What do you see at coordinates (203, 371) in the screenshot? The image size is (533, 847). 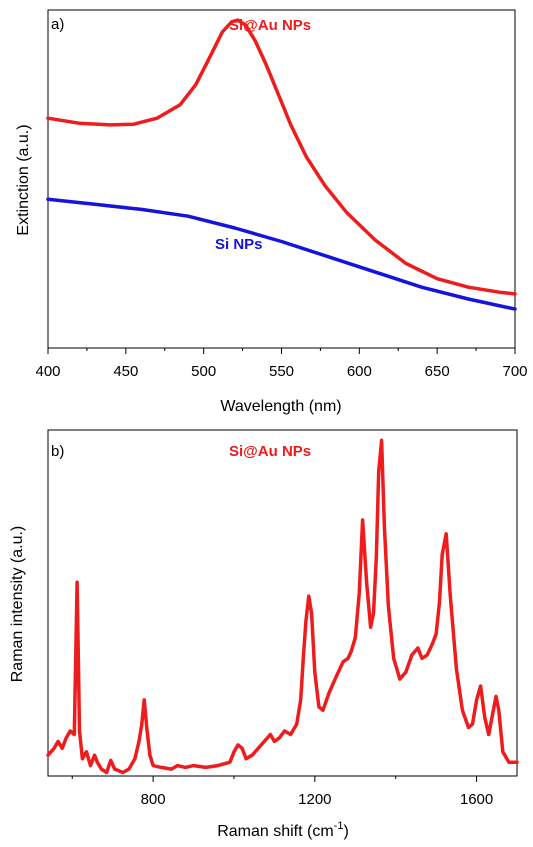 I see `x-tick-label: 500` at bounding box center [203, 371].